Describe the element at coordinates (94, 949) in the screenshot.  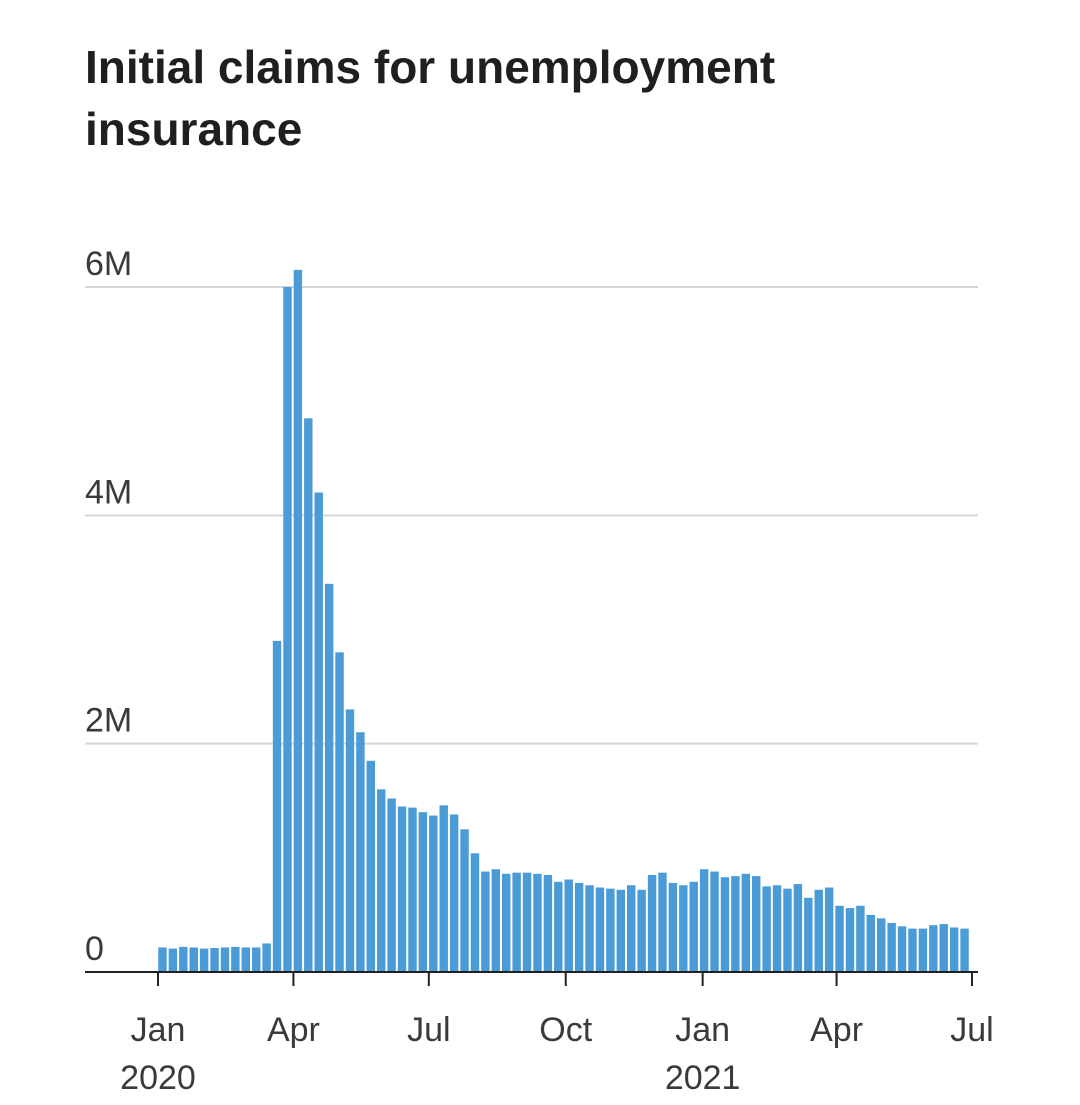
I see `y-tick-label: 0` at that location.